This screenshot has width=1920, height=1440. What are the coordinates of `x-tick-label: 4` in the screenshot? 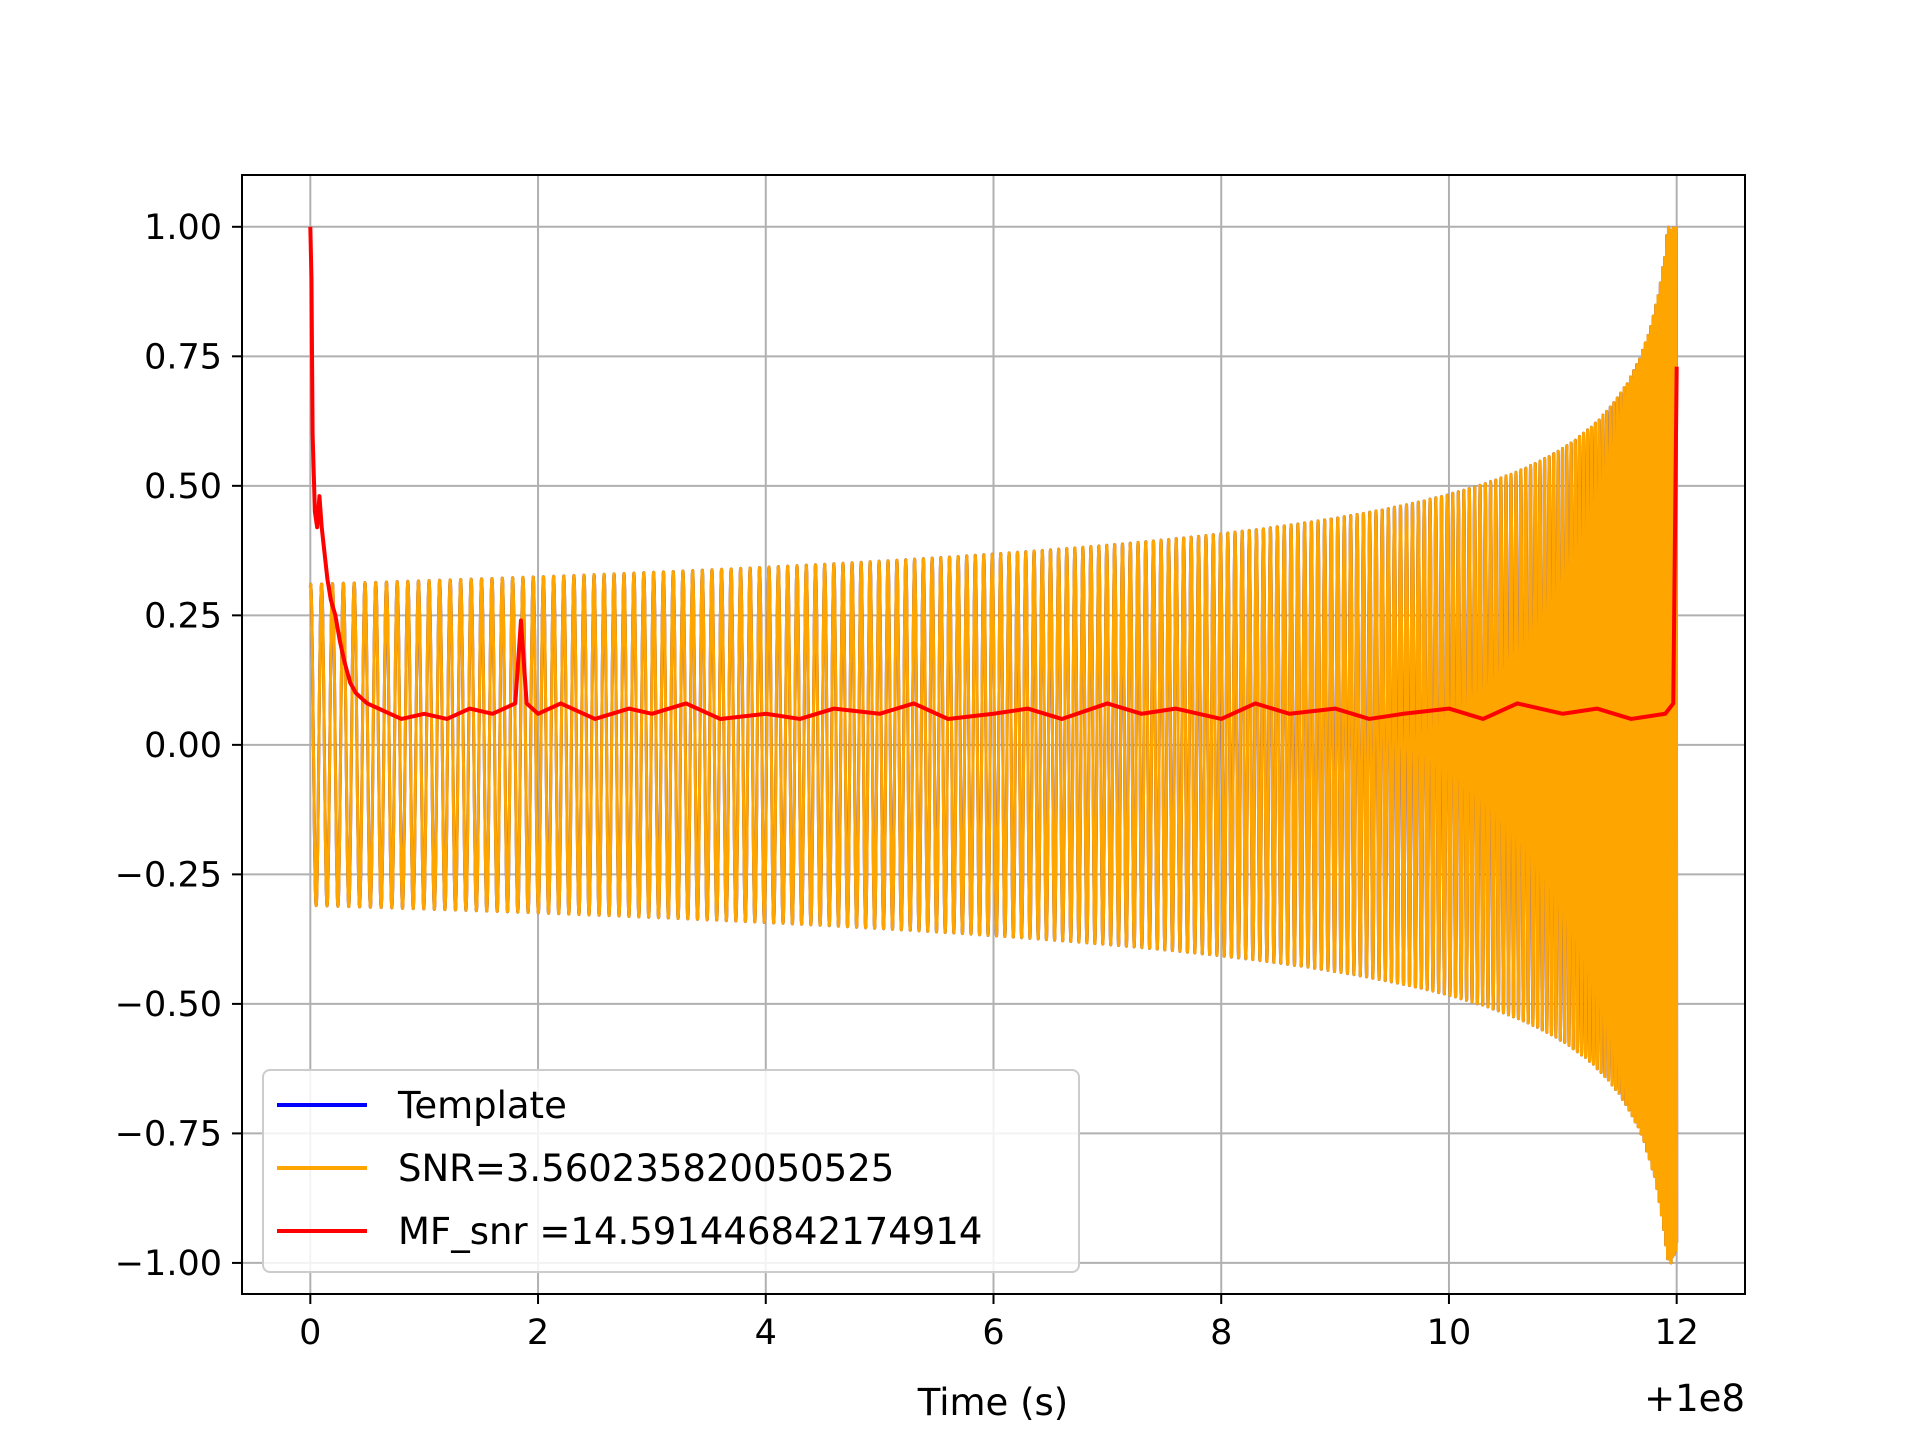 It's located at (766, 1333).